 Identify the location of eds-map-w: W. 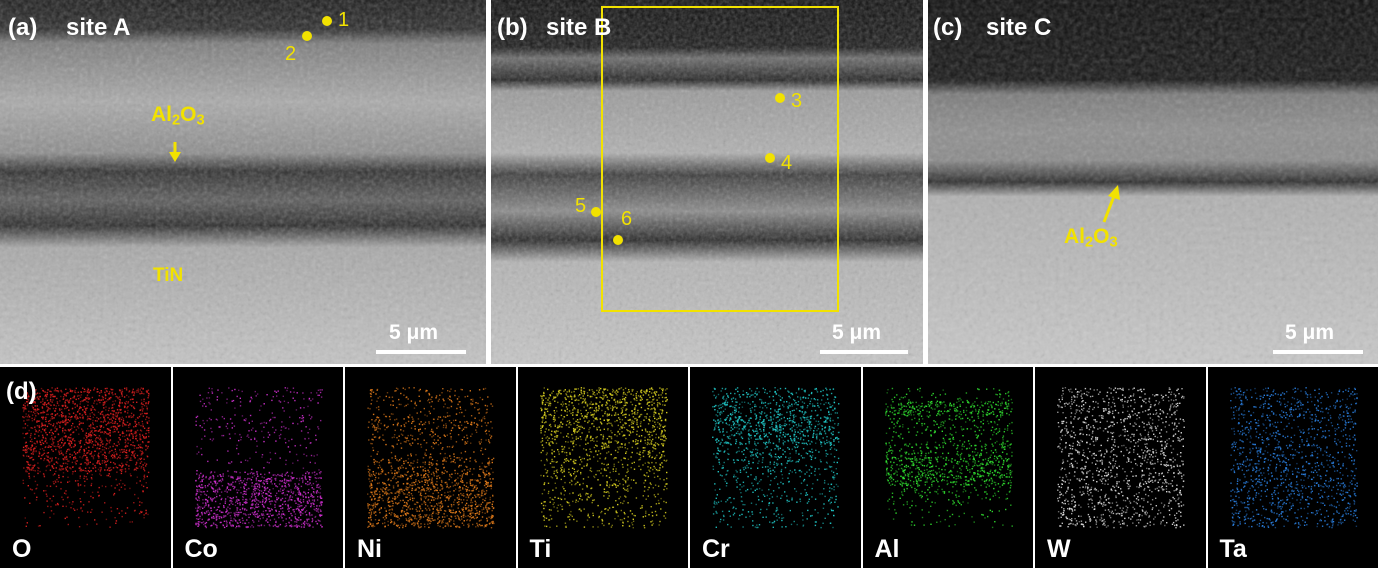
(1120, 467).